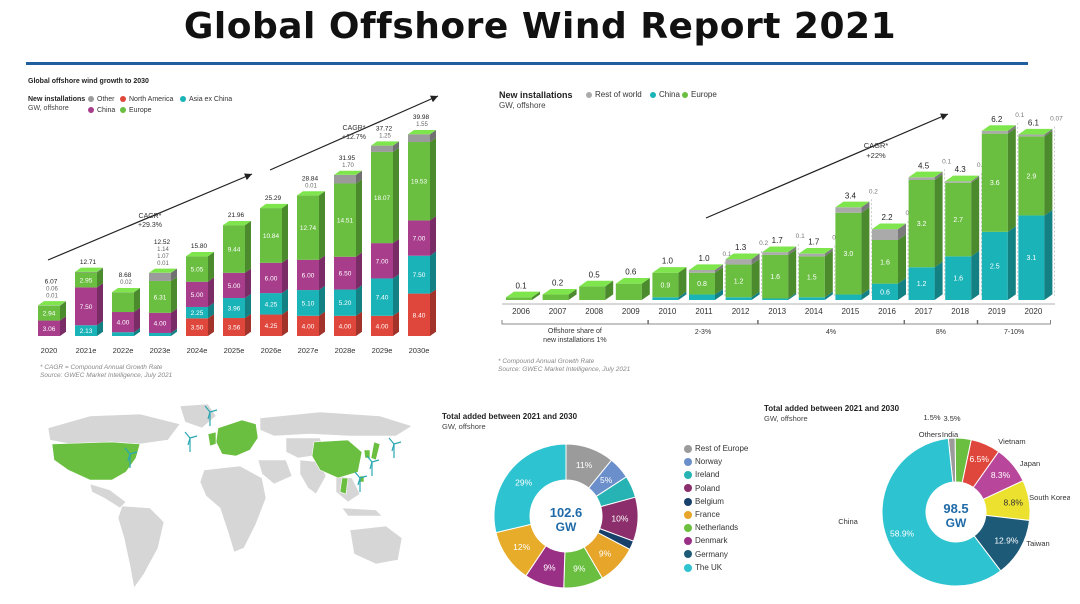 Image resolution: width=1080 pixels, height=604 pixels. I want to click on map-canada, so click(114, 429).